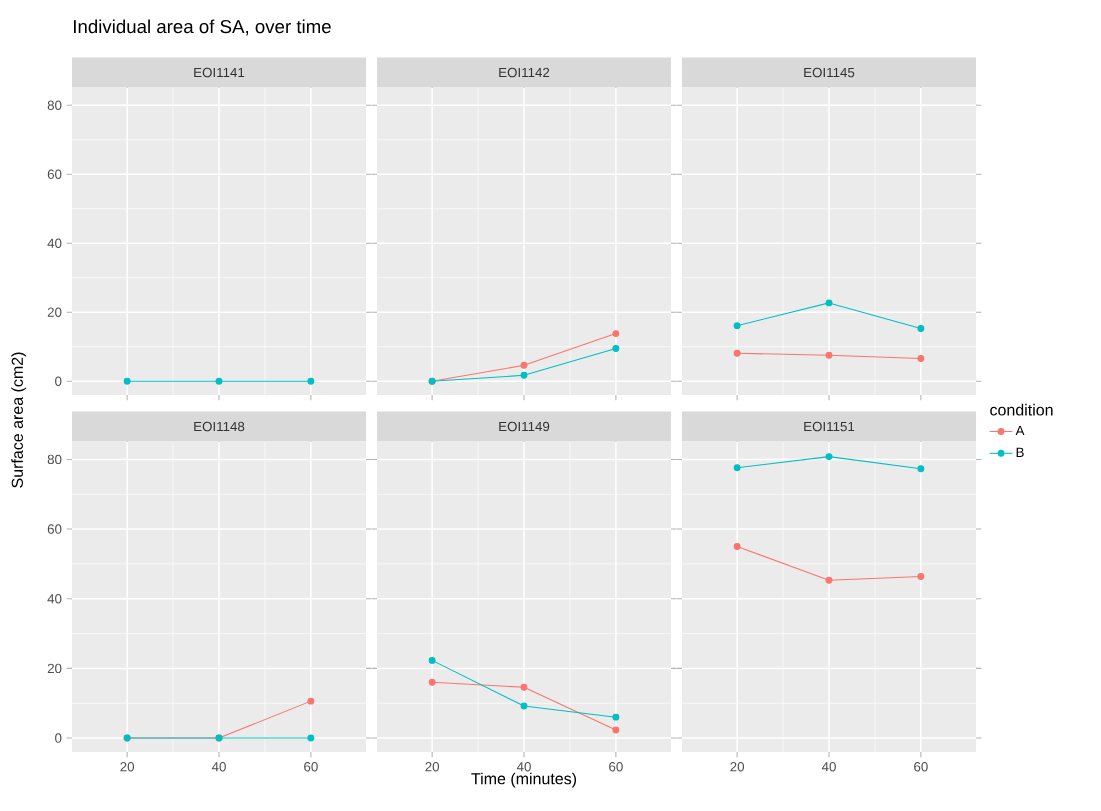 The height and width of the screenshot is (811, 1101). What do you see at coordinates (829, 72) in the screenshot?
I see `chart-subtitle: EOI1145` at bounding box center [829, 72].